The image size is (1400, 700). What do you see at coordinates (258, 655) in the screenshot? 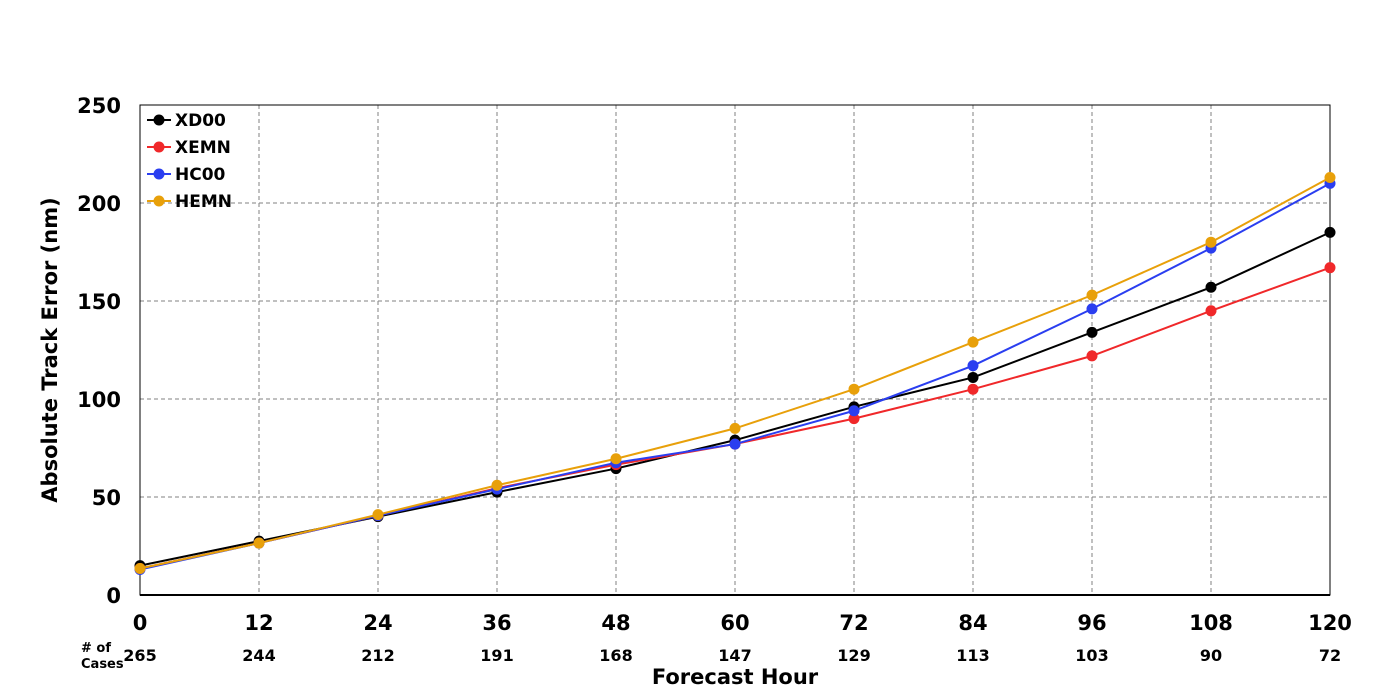
I see `cases-count: 244` at bounding box center [258, 655].